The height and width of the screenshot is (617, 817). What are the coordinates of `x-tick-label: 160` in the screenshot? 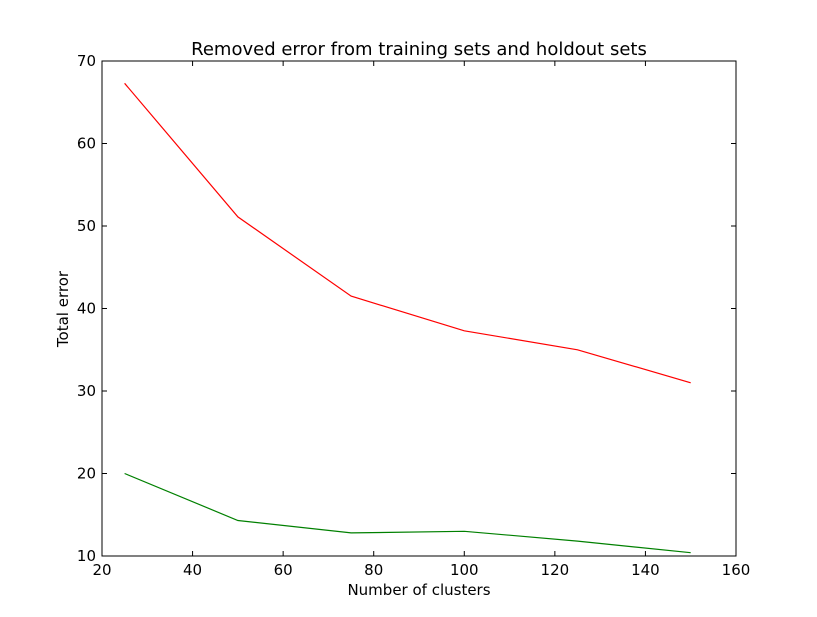 It's located at (736, 570).